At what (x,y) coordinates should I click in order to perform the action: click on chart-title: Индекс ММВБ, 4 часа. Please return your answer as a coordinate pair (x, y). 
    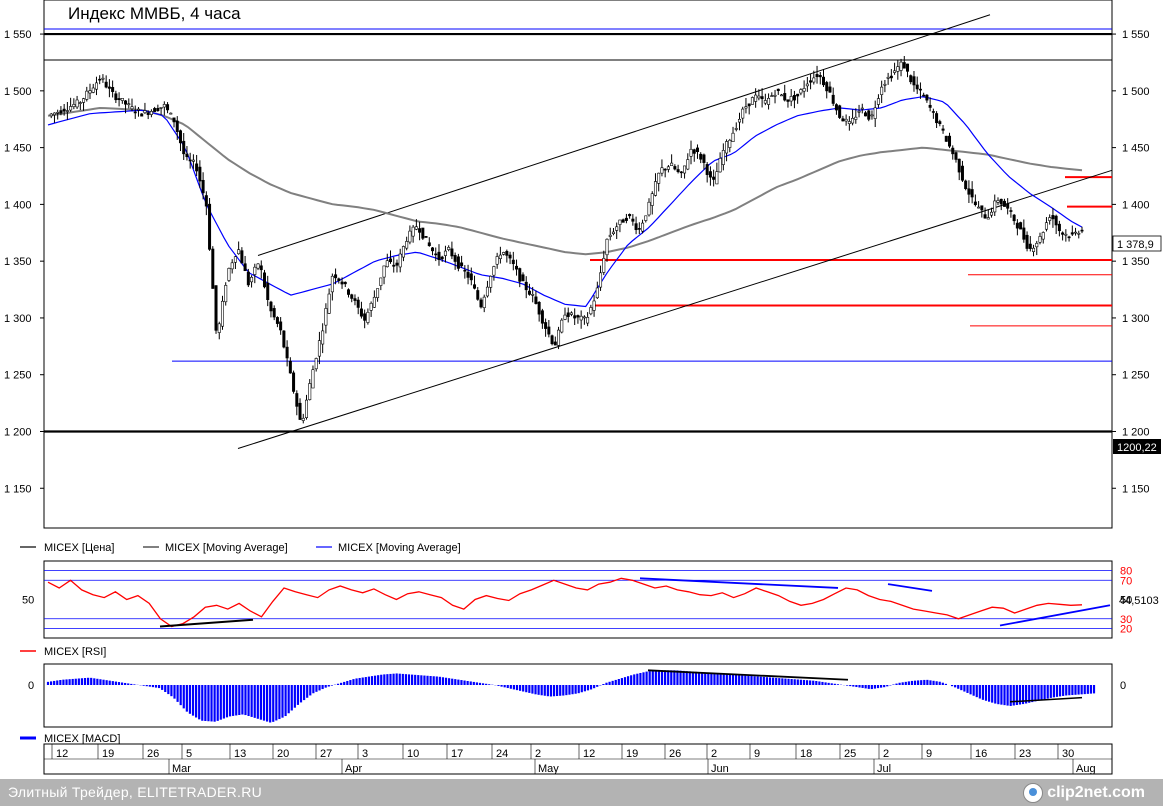
    Looking at the image, I should click on (154, 13).